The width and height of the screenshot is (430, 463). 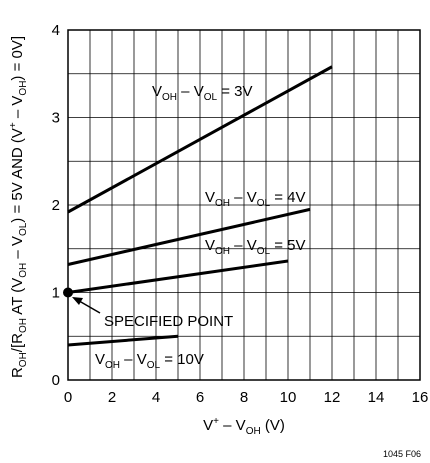 What do you see at coordinates (255, 247) in the screenshot?
I see `series-label-5v: VOH – VOL = 5V` at bounding box center [255, 247].